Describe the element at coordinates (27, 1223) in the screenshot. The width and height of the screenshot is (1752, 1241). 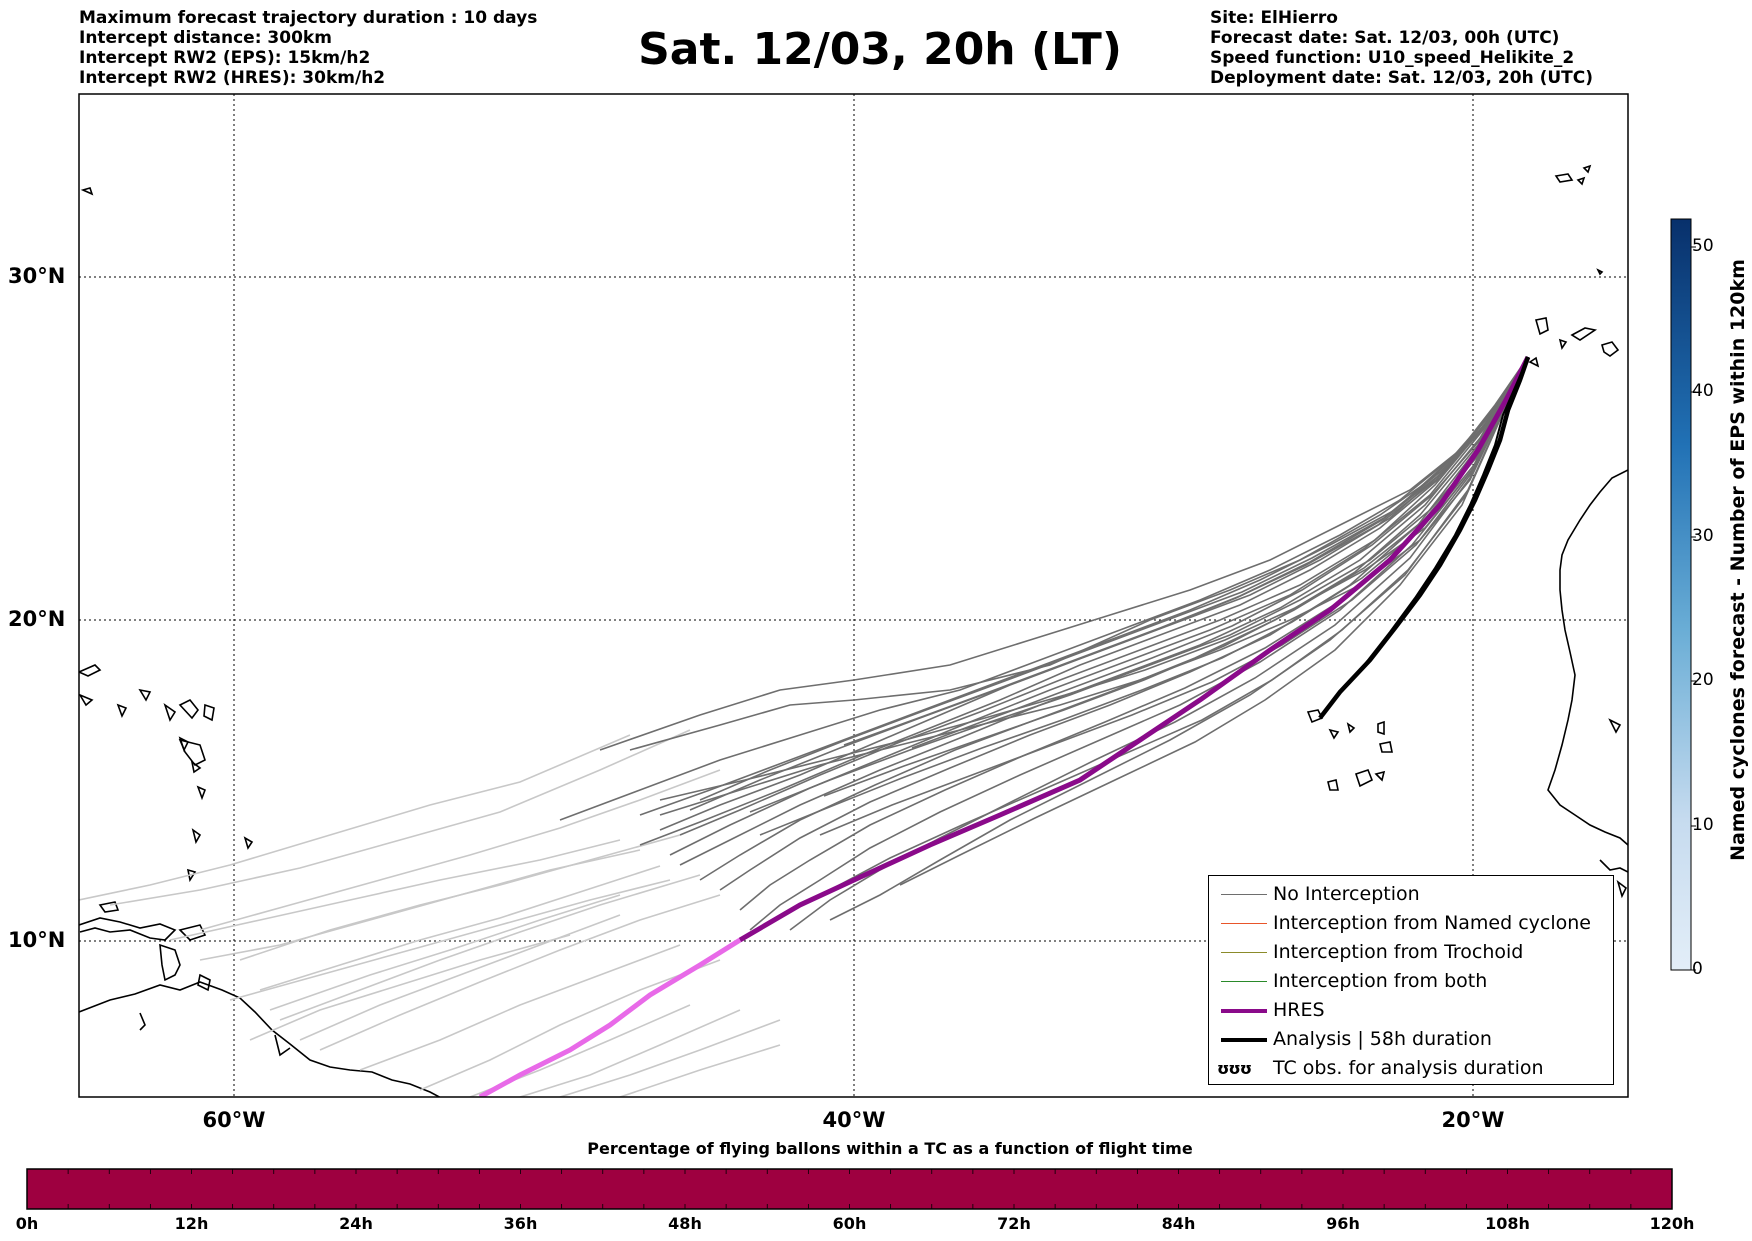
I see `bar-tick-label: 0h` at that location.